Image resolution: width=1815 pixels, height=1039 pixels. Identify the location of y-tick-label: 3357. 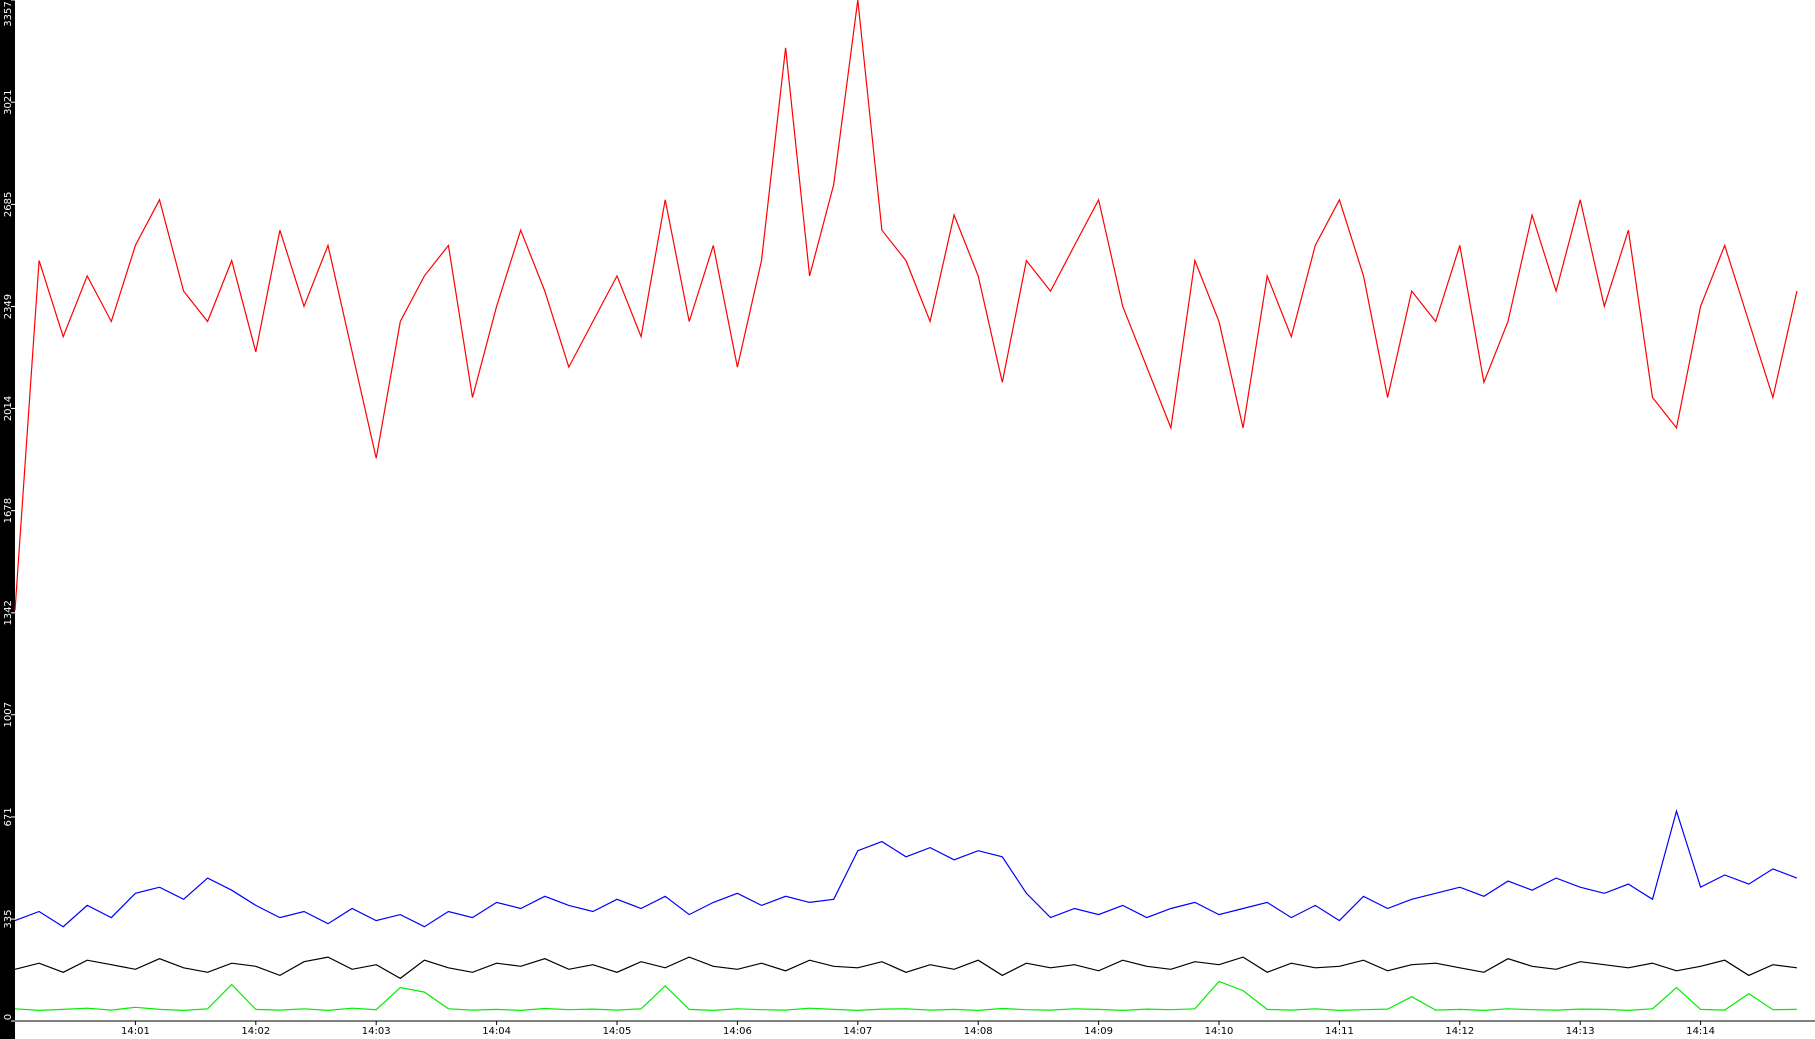
(8, 13).